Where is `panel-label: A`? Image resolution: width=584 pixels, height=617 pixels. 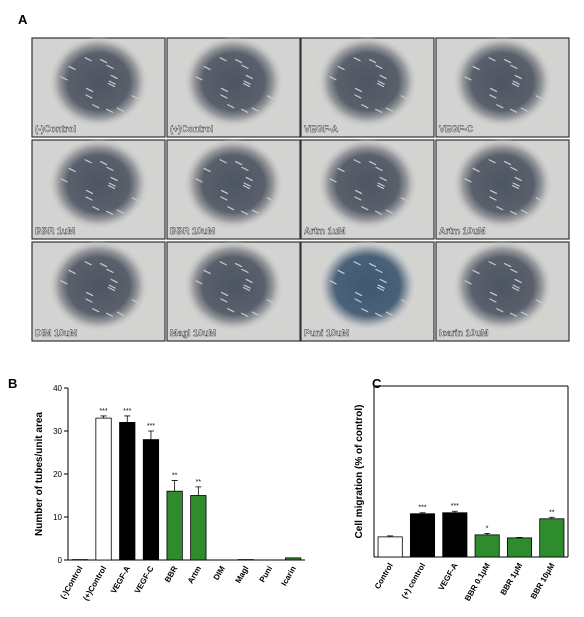
panel-label: A is located at coordinates (23, 19).